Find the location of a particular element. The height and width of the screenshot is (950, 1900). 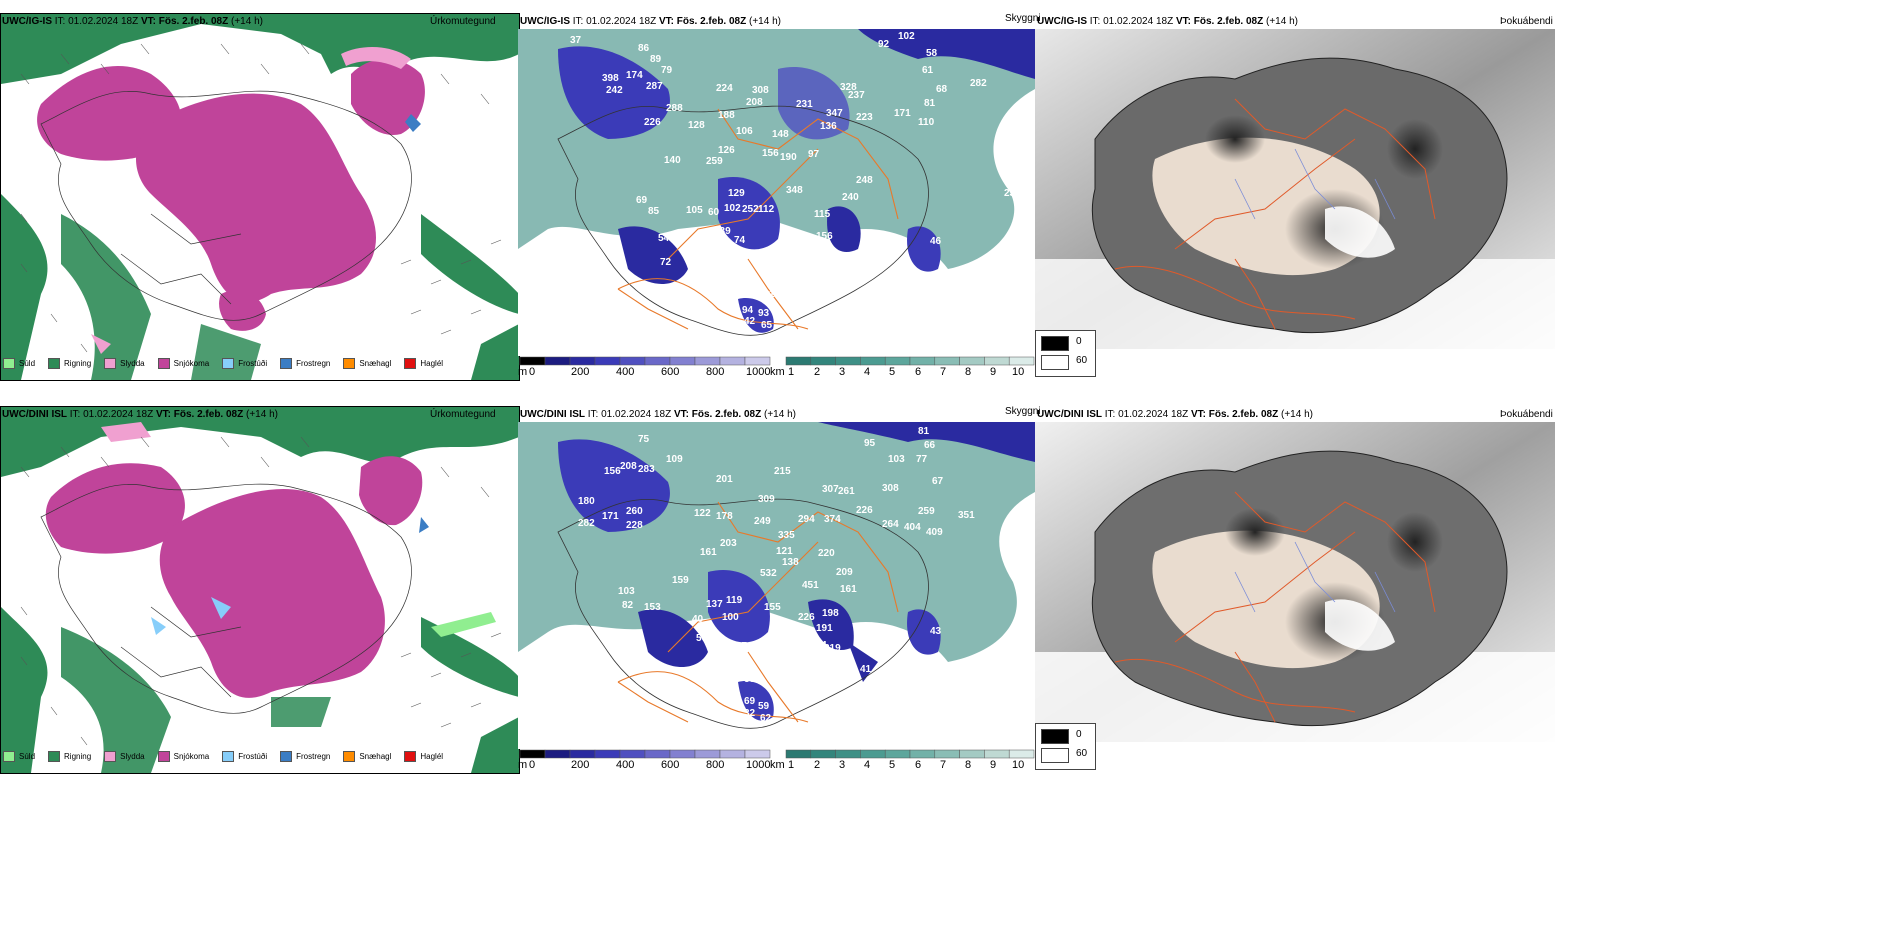

vis-value: 86 is located at coordinates (644, 48).